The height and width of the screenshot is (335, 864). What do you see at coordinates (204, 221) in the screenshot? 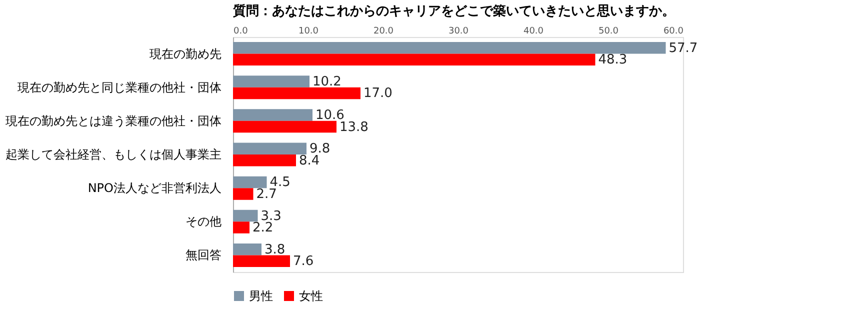
I see `y-tick-label: その他` at bounding box center [204, 221].